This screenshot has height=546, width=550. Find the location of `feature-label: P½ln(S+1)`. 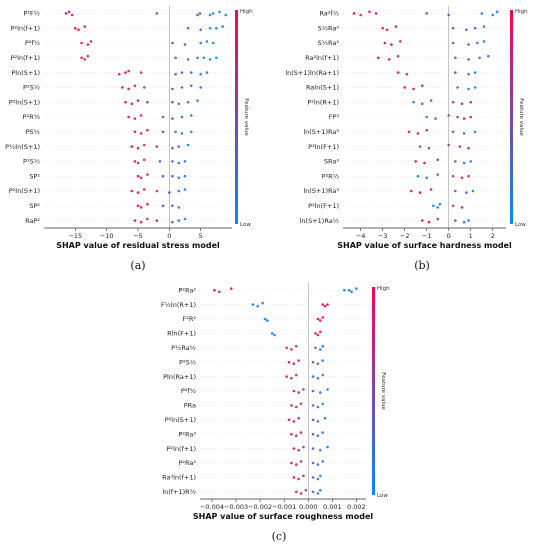

feature-label: P½ln(S+1) is located at coordinates (22, 147).